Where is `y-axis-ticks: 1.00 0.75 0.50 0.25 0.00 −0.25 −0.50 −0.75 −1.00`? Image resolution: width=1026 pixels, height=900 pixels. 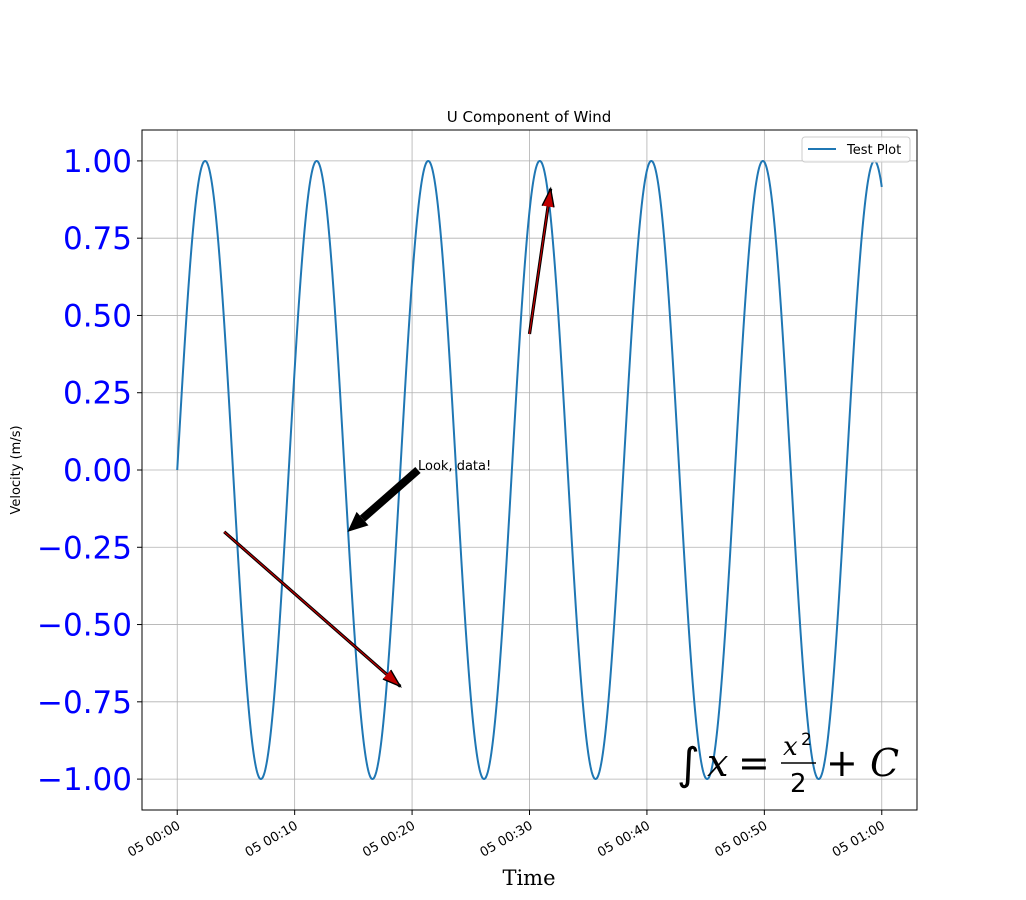 y-axis-ticks: 1.00 0.75 0.50 0.25 0.00 −0.25 −0.50 −0.75 −1.00 is located at coordinates (89, 471).